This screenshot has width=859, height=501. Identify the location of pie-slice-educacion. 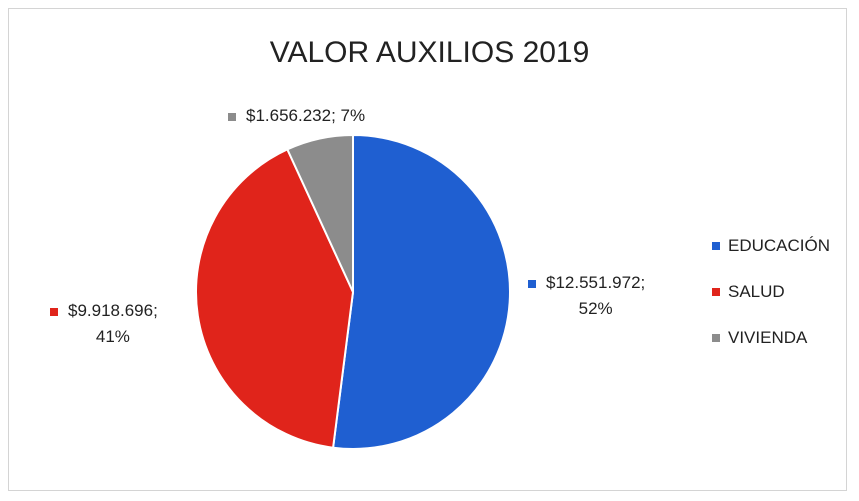
(421, 291).